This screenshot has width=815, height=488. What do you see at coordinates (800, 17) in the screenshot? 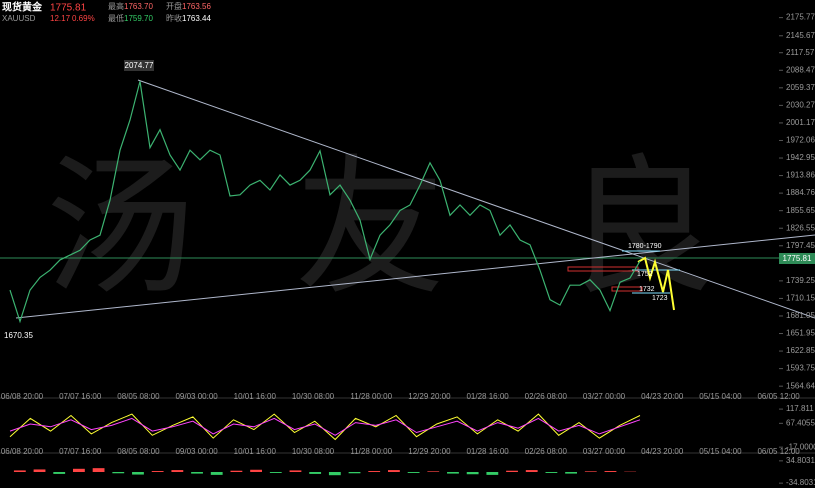
I see `y-tick-label: 2175.77` at bounding box center [800, 17].